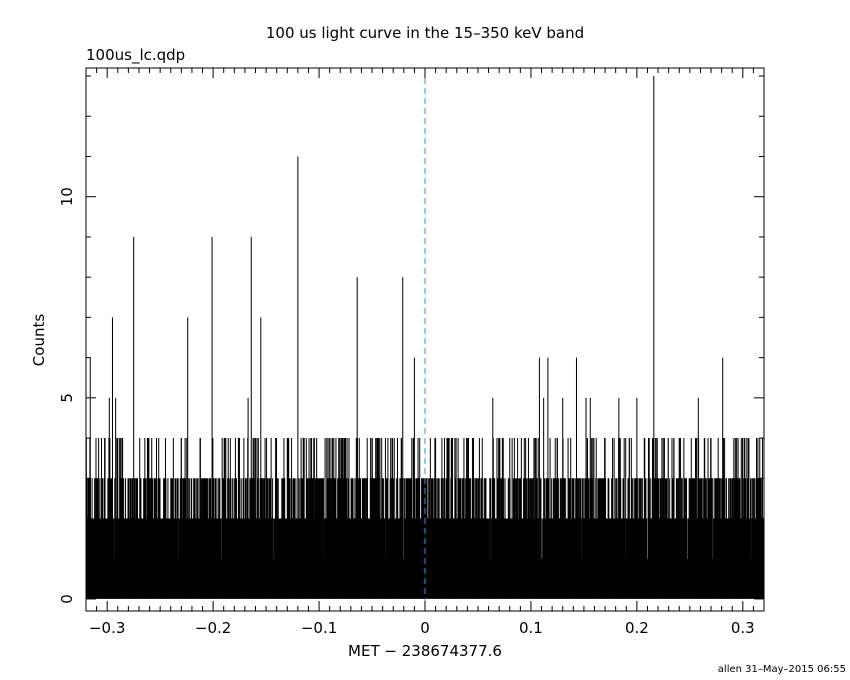 This screenshot has width=850, height=680. I want to click on y-tick-label: 10, so click(67, 196).